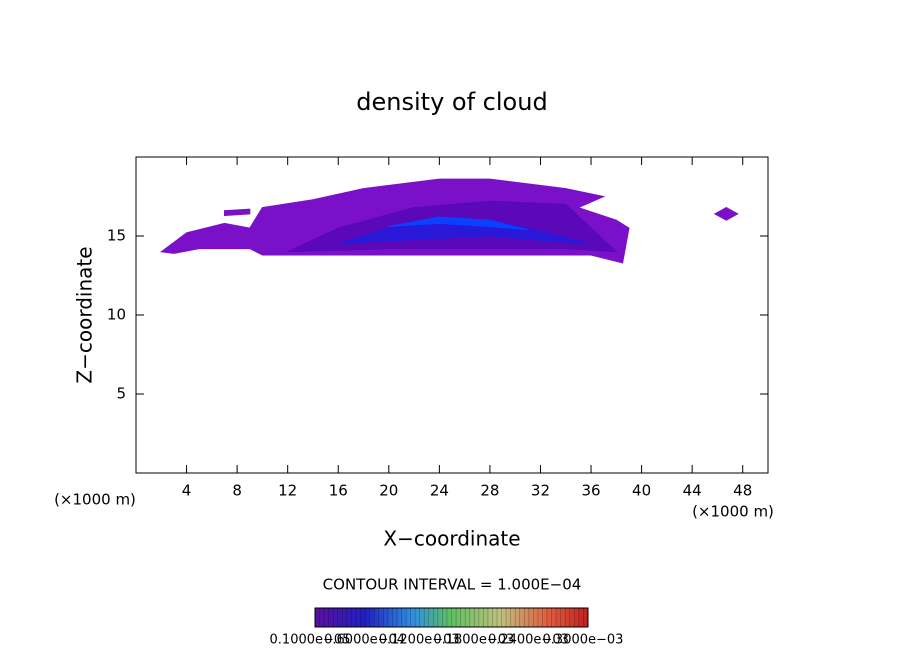 Image resolution: width=904 pixels, height=654 pixels. I want to click on y-tick-label: 15, so click(116, 236).